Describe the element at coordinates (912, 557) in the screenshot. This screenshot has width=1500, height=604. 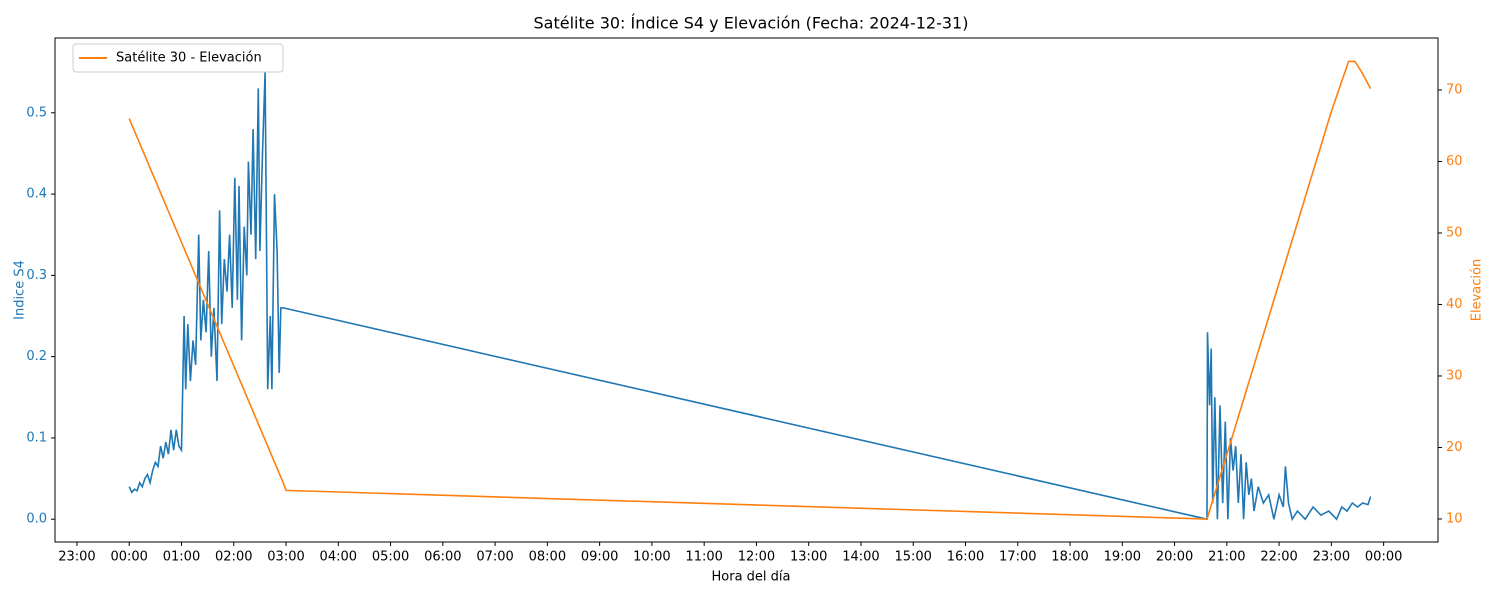
I see `x-tick-label: 15:00` at that location.